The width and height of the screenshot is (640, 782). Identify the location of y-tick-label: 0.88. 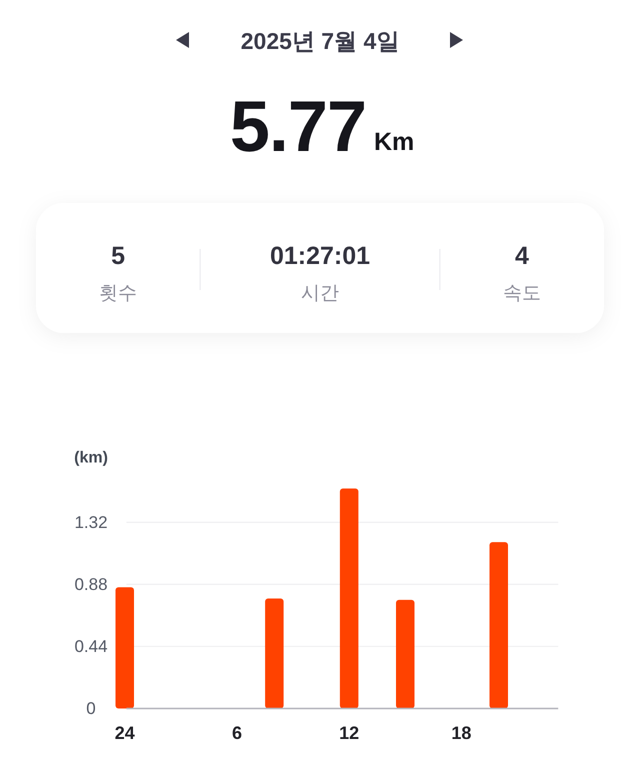
(91, 584).